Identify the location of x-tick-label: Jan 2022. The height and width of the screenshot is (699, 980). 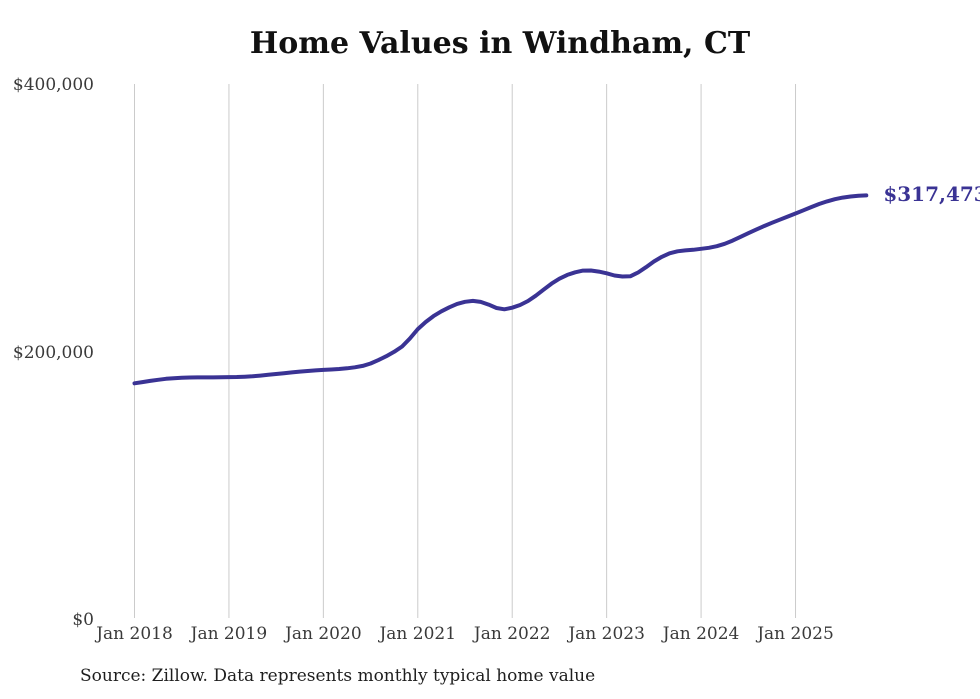
(512, 634).